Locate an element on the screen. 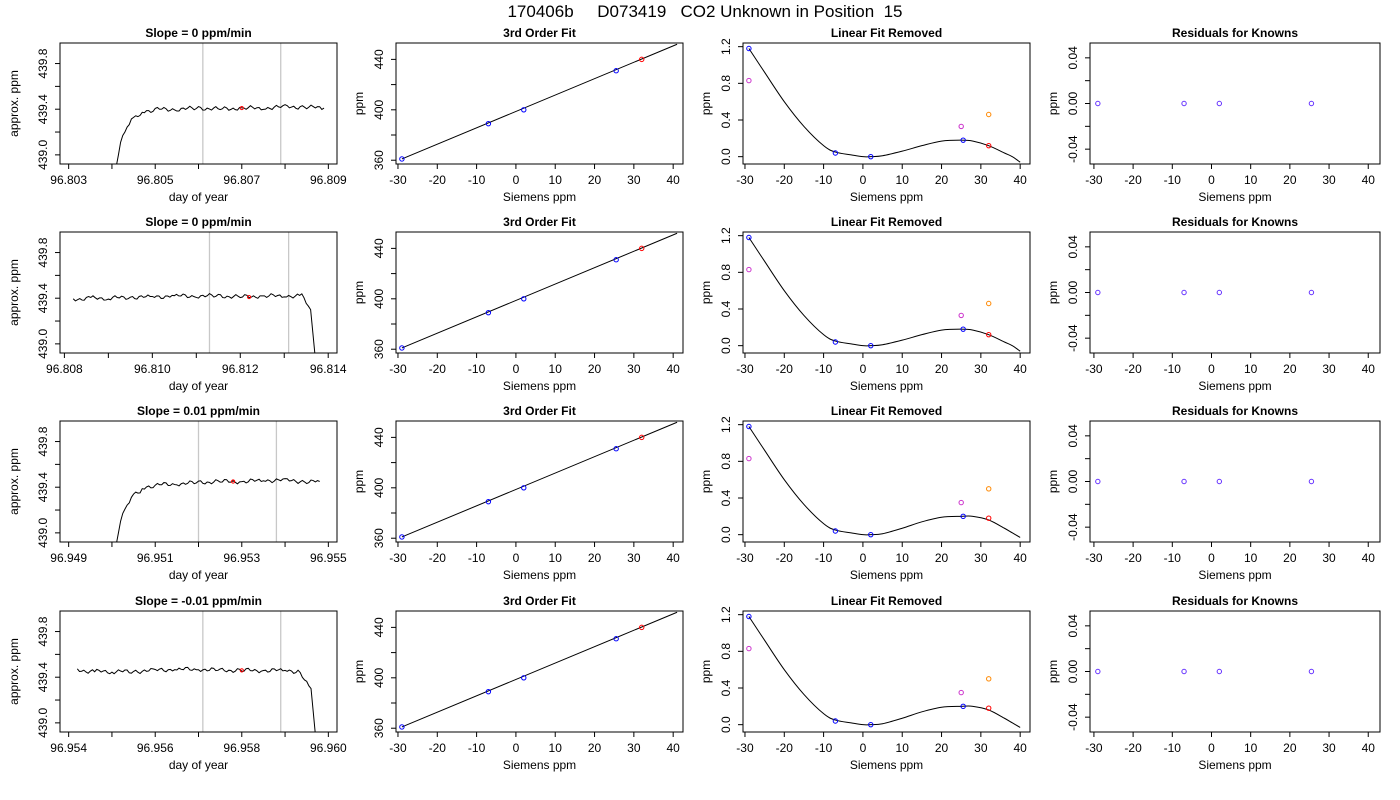 The image size is (1400, 800). y-tick-label: -0.04 is located at coordinates (1073, 717).